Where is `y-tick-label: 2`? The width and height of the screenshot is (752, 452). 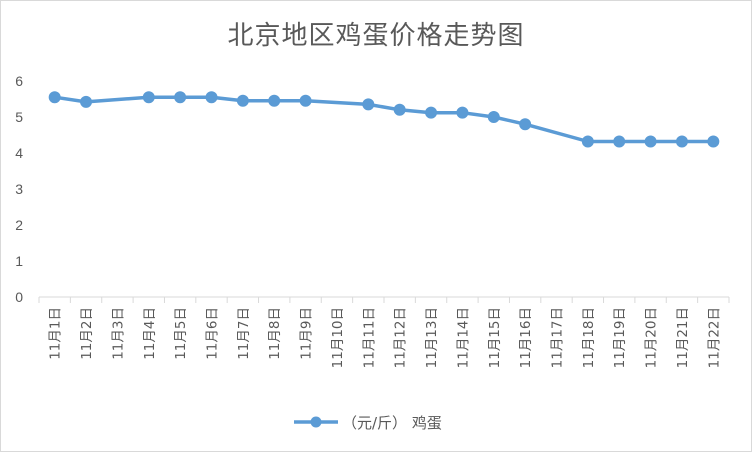 y-tick-label: 2 is located at coordinates (19, 225).